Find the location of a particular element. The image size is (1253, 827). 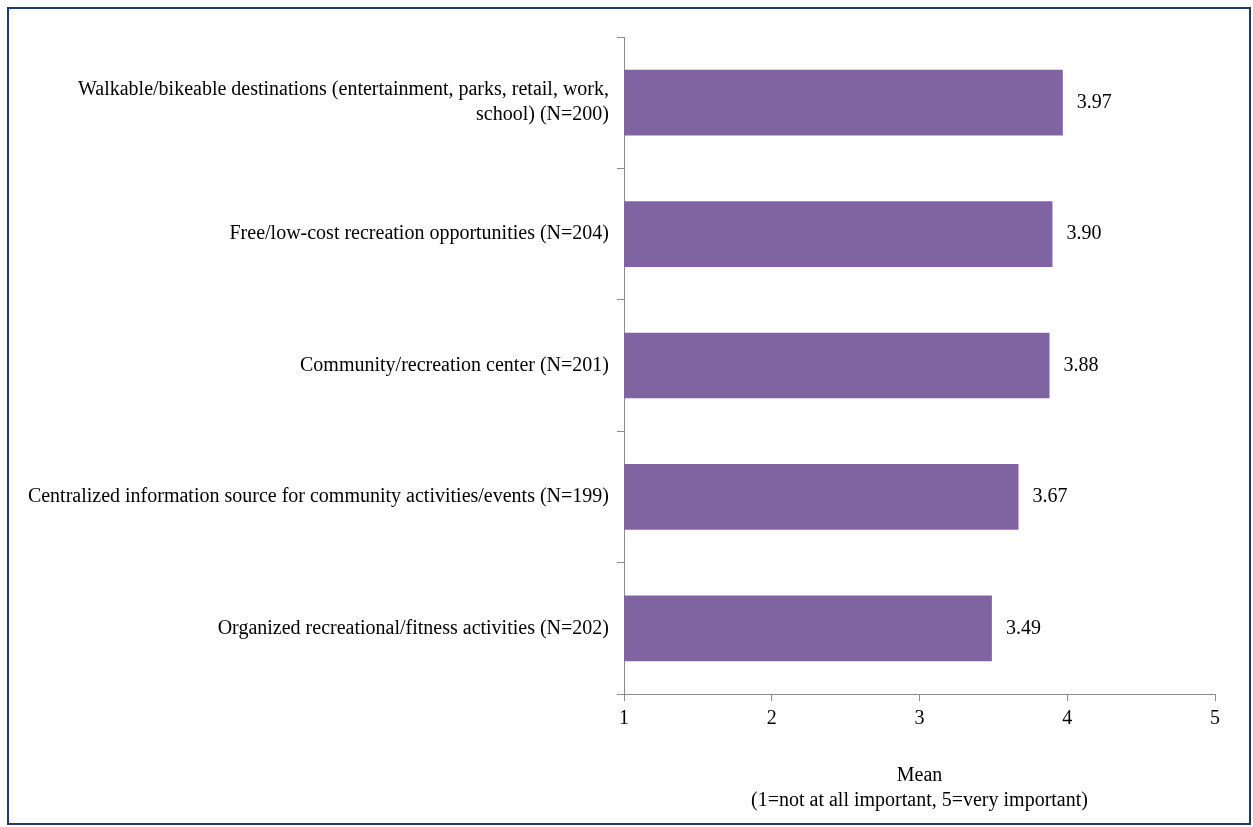

x-axis-title: Mean (1=not at all important, 5=very important) is located at coordinates (919, 786).